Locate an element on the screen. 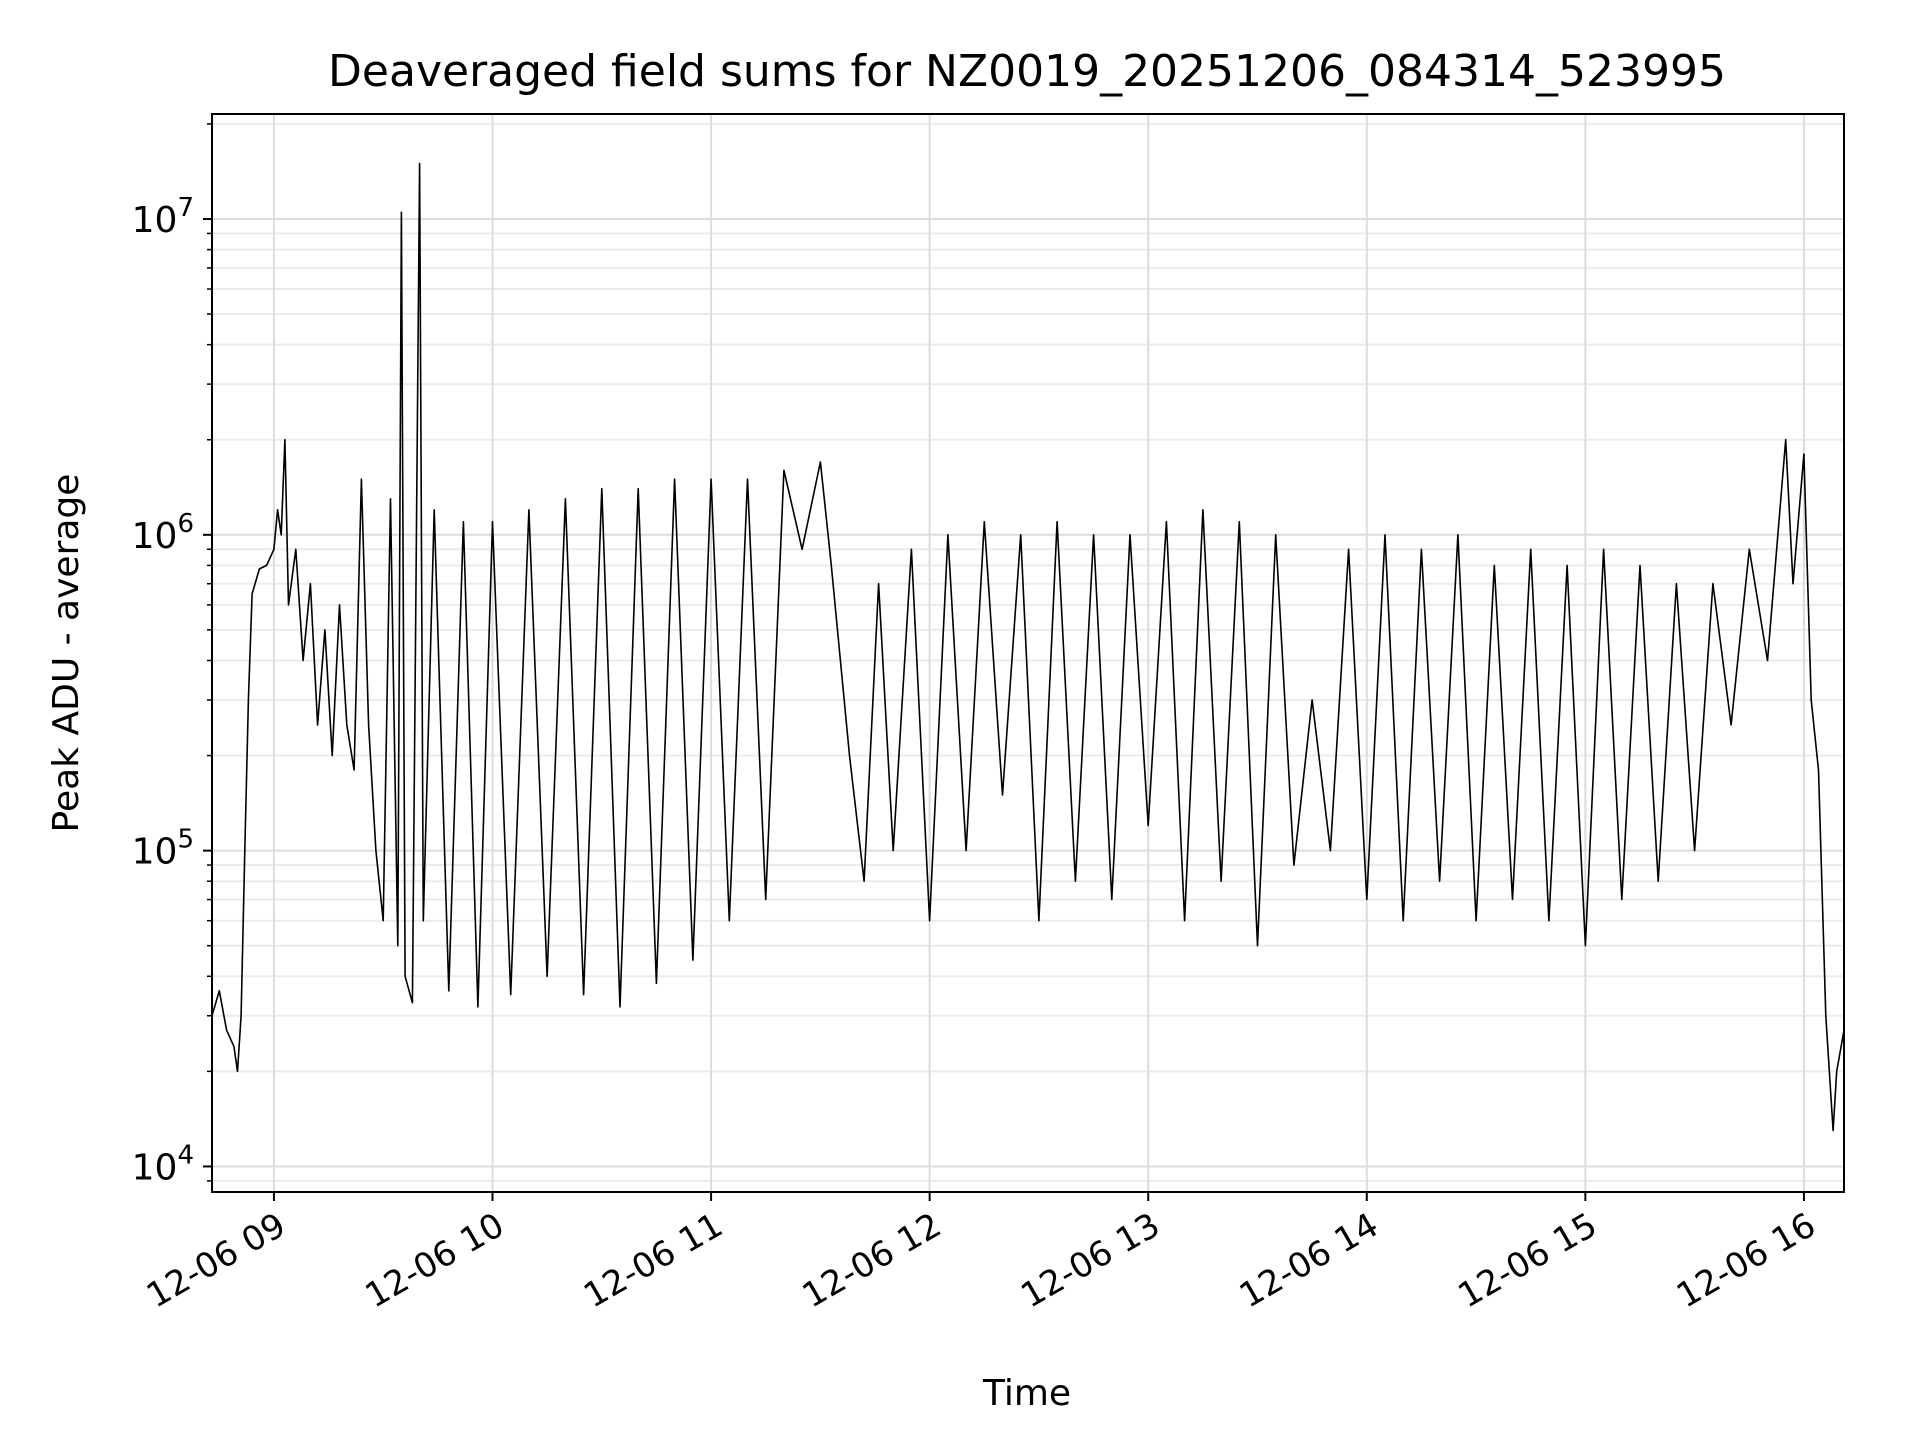 The image size is (1920, 1440). y-axis-label: Peak ADU - average is located at coordinates (66, 653).